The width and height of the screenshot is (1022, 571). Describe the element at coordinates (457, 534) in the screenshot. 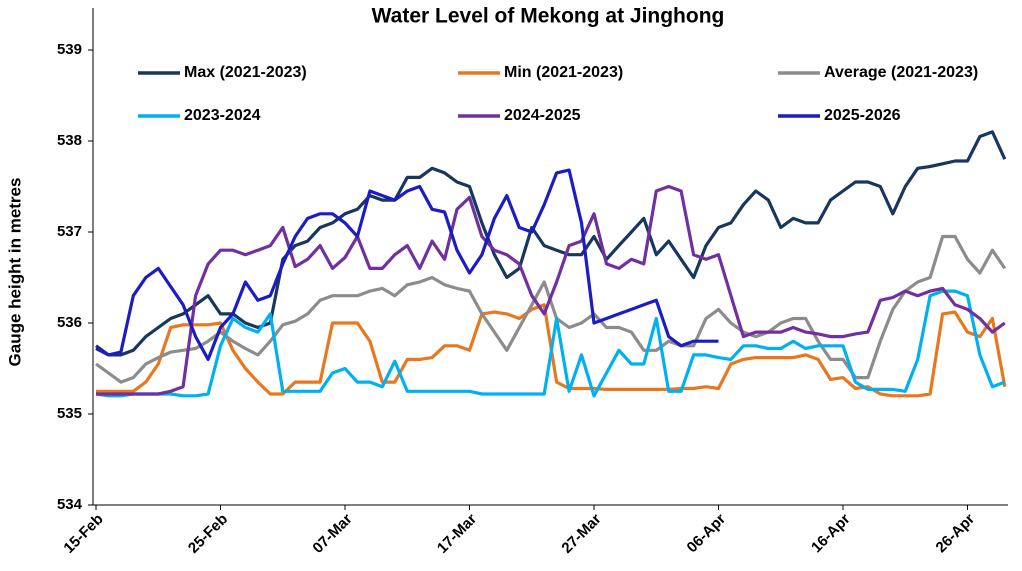

I see `x-tick-label: 17-Mar` at that location.